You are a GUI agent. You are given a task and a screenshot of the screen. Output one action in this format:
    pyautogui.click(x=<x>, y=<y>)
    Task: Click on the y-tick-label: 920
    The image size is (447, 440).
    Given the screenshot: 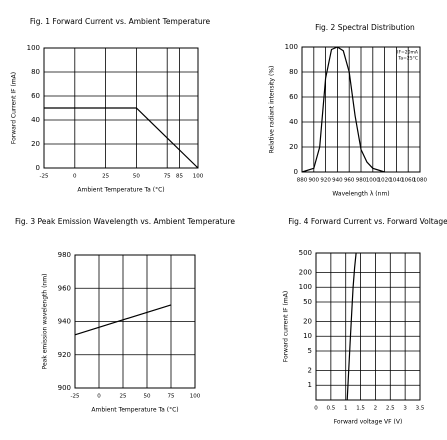 What is the action you would take?
    pyautogui.click(x=64, y=355)
    